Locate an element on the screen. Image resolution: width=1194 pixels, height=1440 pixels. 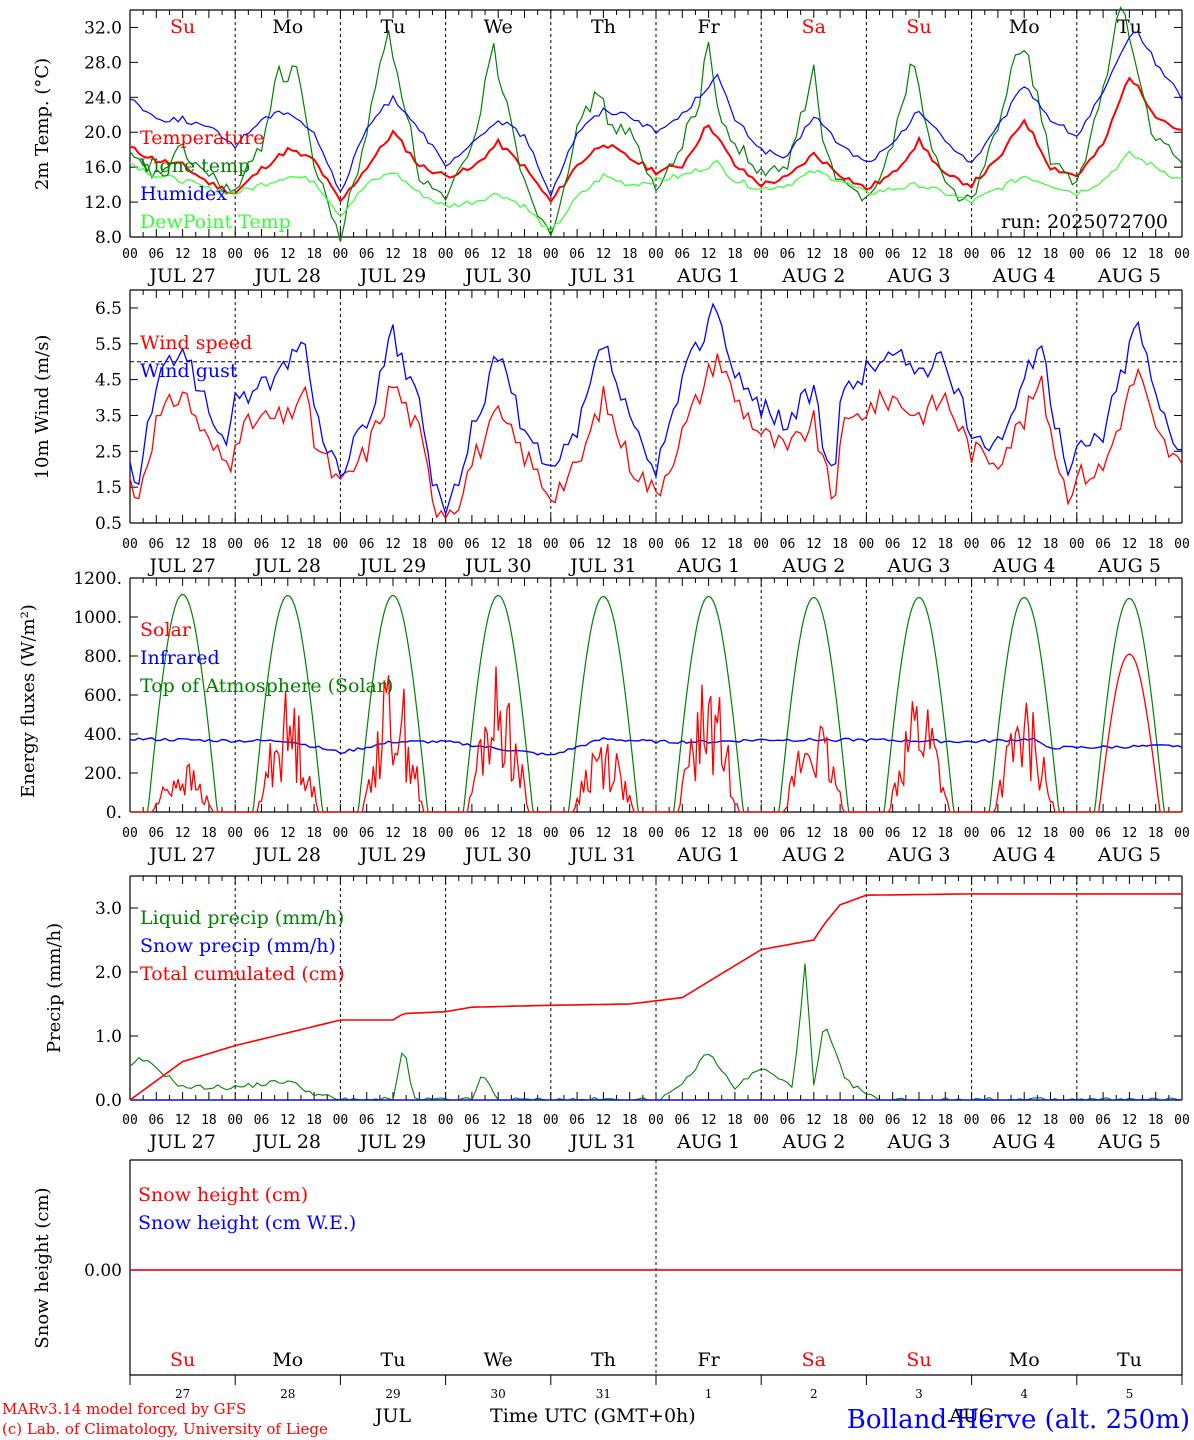
legend-entry: Snow height (cm W.E.) is located at coordinates (247, 1223).